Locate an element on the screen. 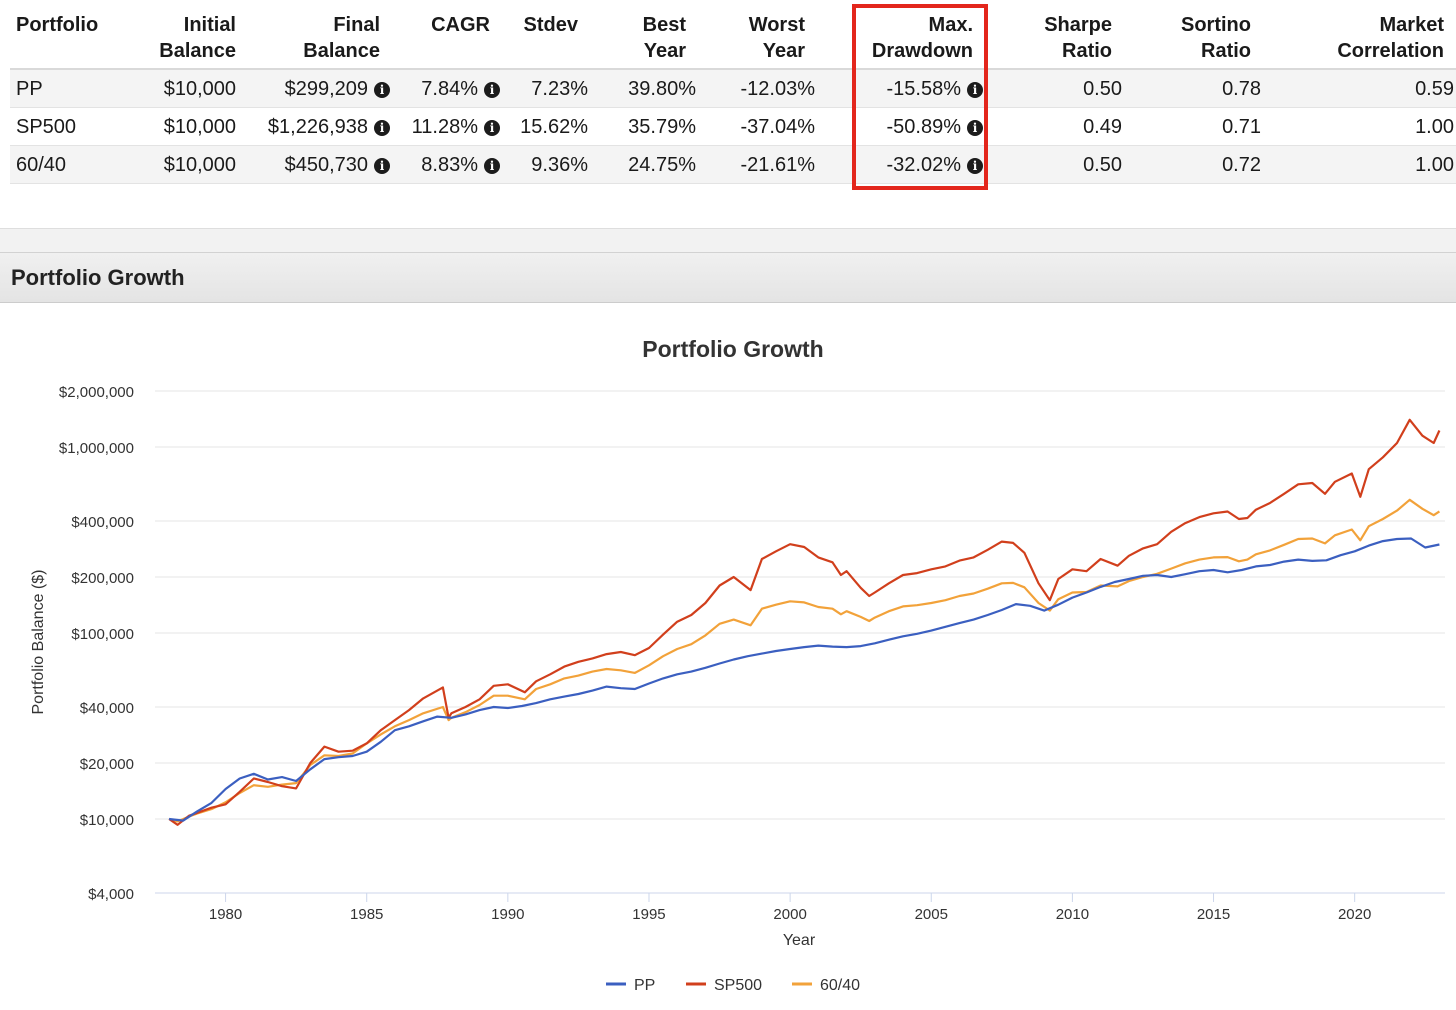 The width and height of the screenshot is (1456, 1010). max-drawdown-cell: -15.58% i is located at coordinates (934, 88).